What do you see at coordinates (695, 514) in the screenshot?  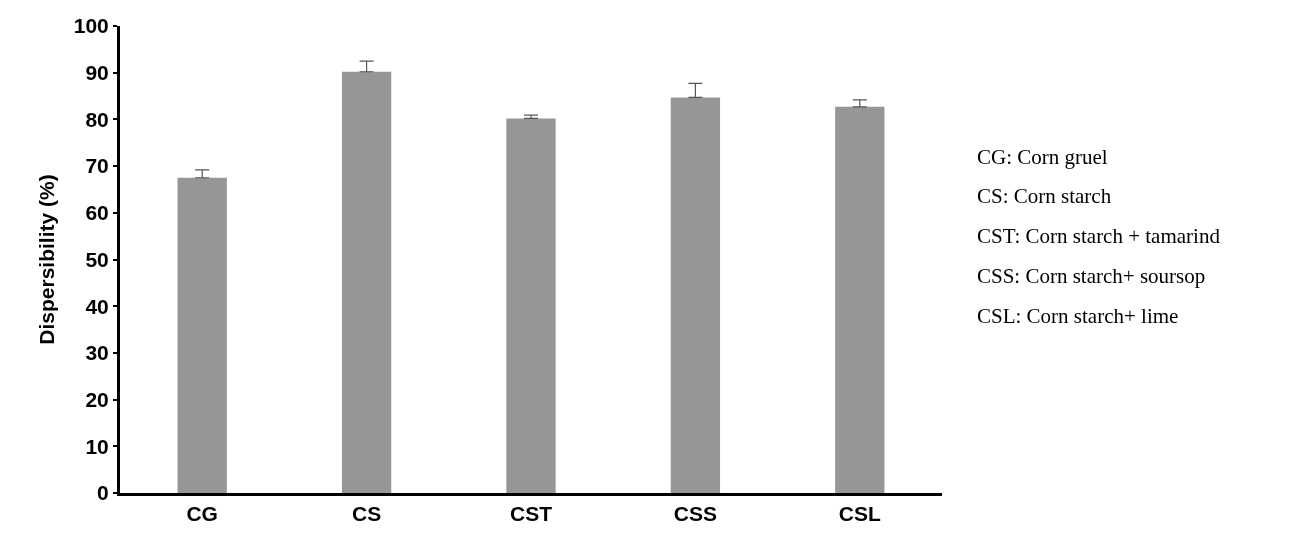 I see `x-tick-label: CSS` at bounding box center [695, 514].